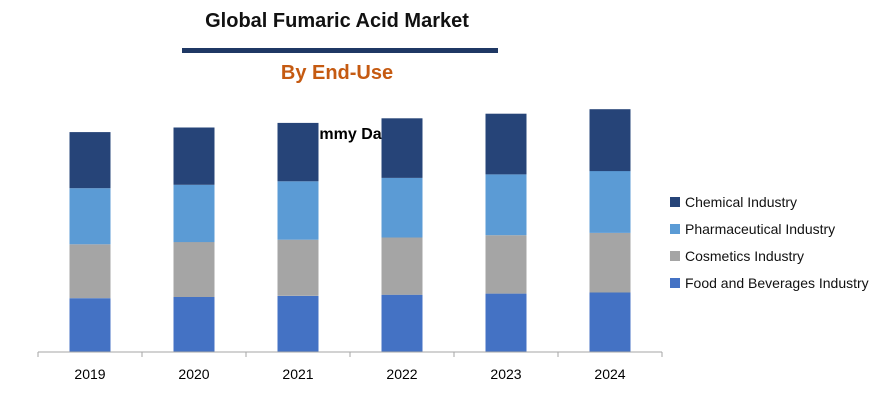 The width and height of the screenshot is (877, 405). Describe the element at coordinates (760, 228) in the screenshot. I see `legend-label: Pharmaceutical Industry` at that location.